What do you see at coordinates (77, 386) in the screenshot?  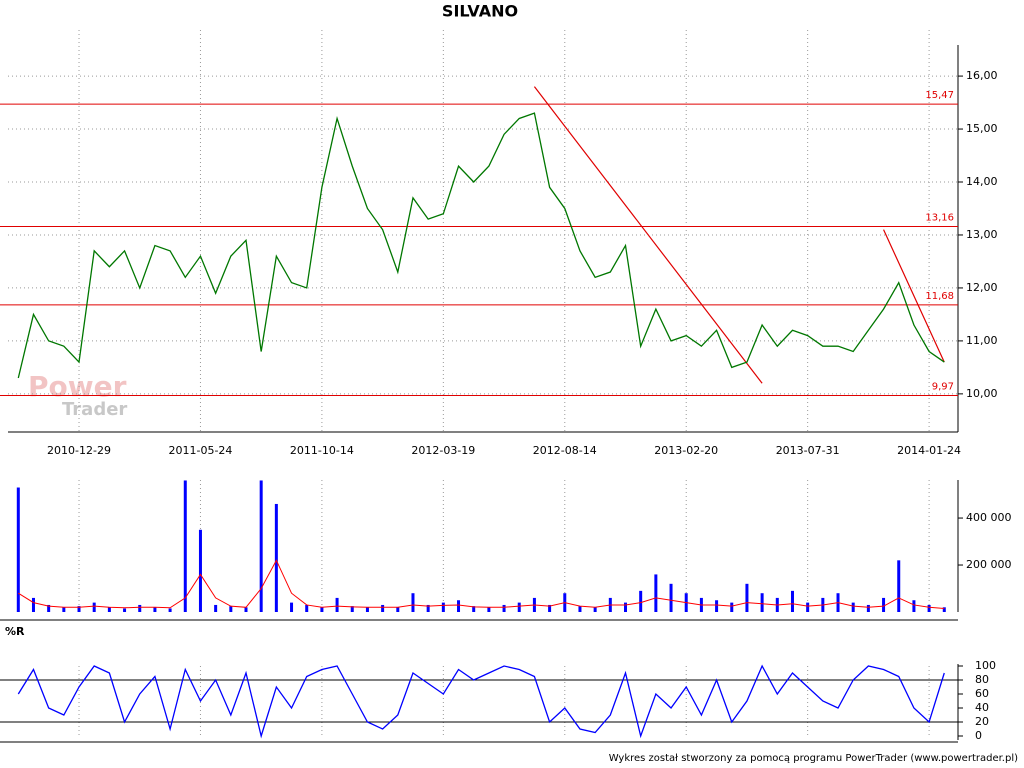 I see `watermark: Power` at bounding box center [77, 386].